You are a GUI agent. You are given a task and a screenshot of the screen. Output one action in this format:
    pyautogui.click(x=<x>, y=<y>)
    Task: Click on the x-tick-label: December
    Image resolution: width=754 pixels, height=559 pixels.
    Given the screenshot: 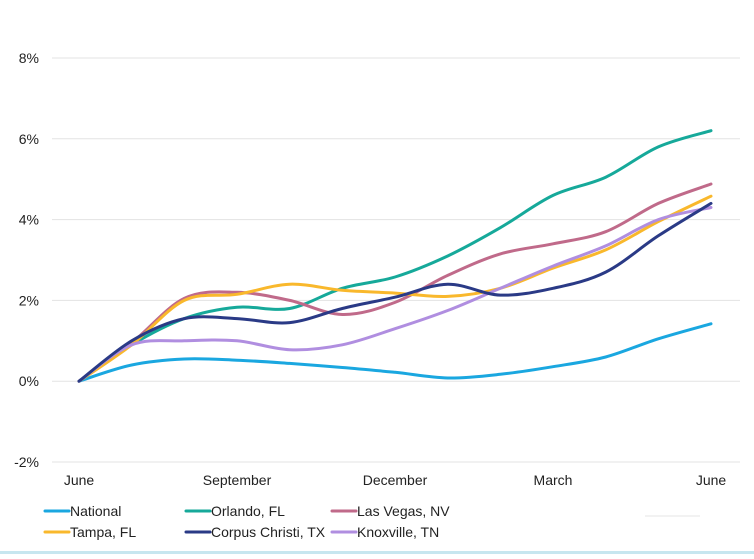 What is the action you would take?
    pyautogui.click(x=395, y=480)
    